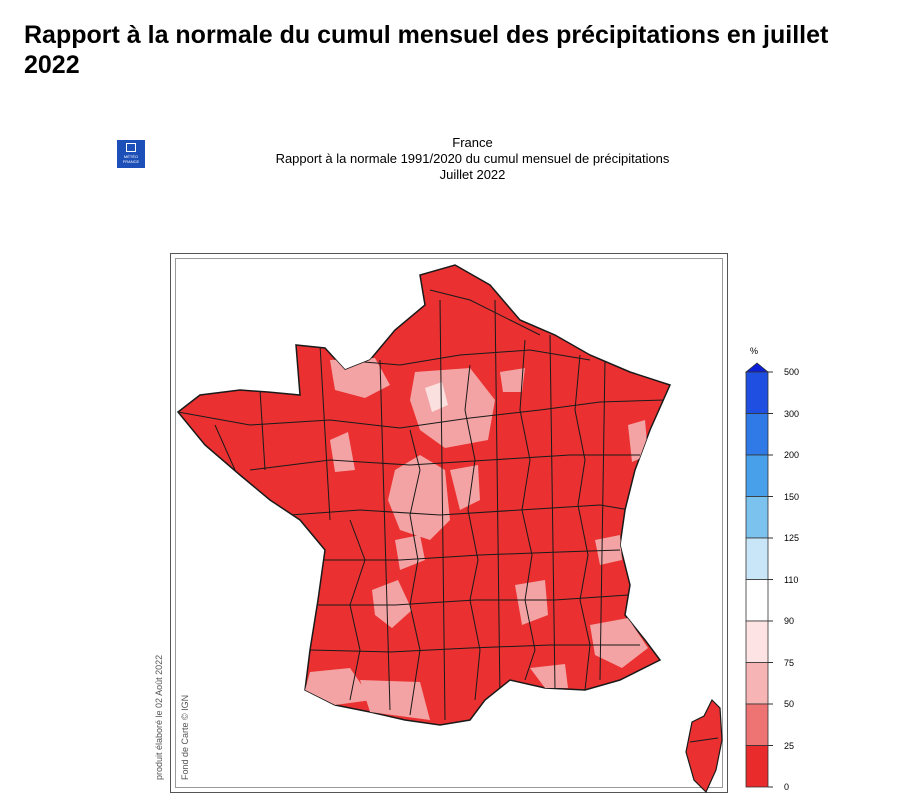 The width and height of the screenshot is (899, 812). Describe the element at coordinates (792, 538) in the screenshot. I see `scale-label: 125` at that location.